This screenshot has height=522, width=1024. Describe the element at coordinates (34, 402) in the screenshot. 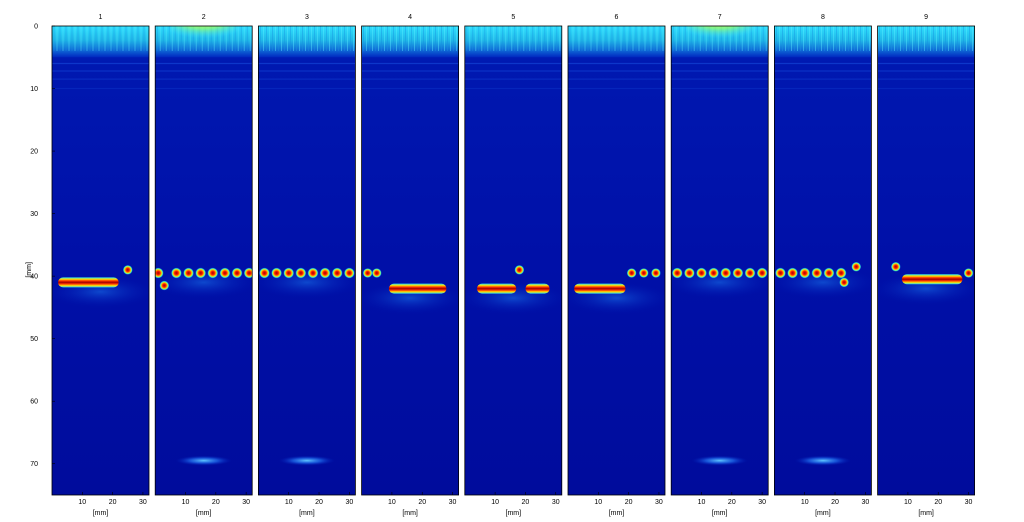

I see `y-tick-label: 60` at that location.